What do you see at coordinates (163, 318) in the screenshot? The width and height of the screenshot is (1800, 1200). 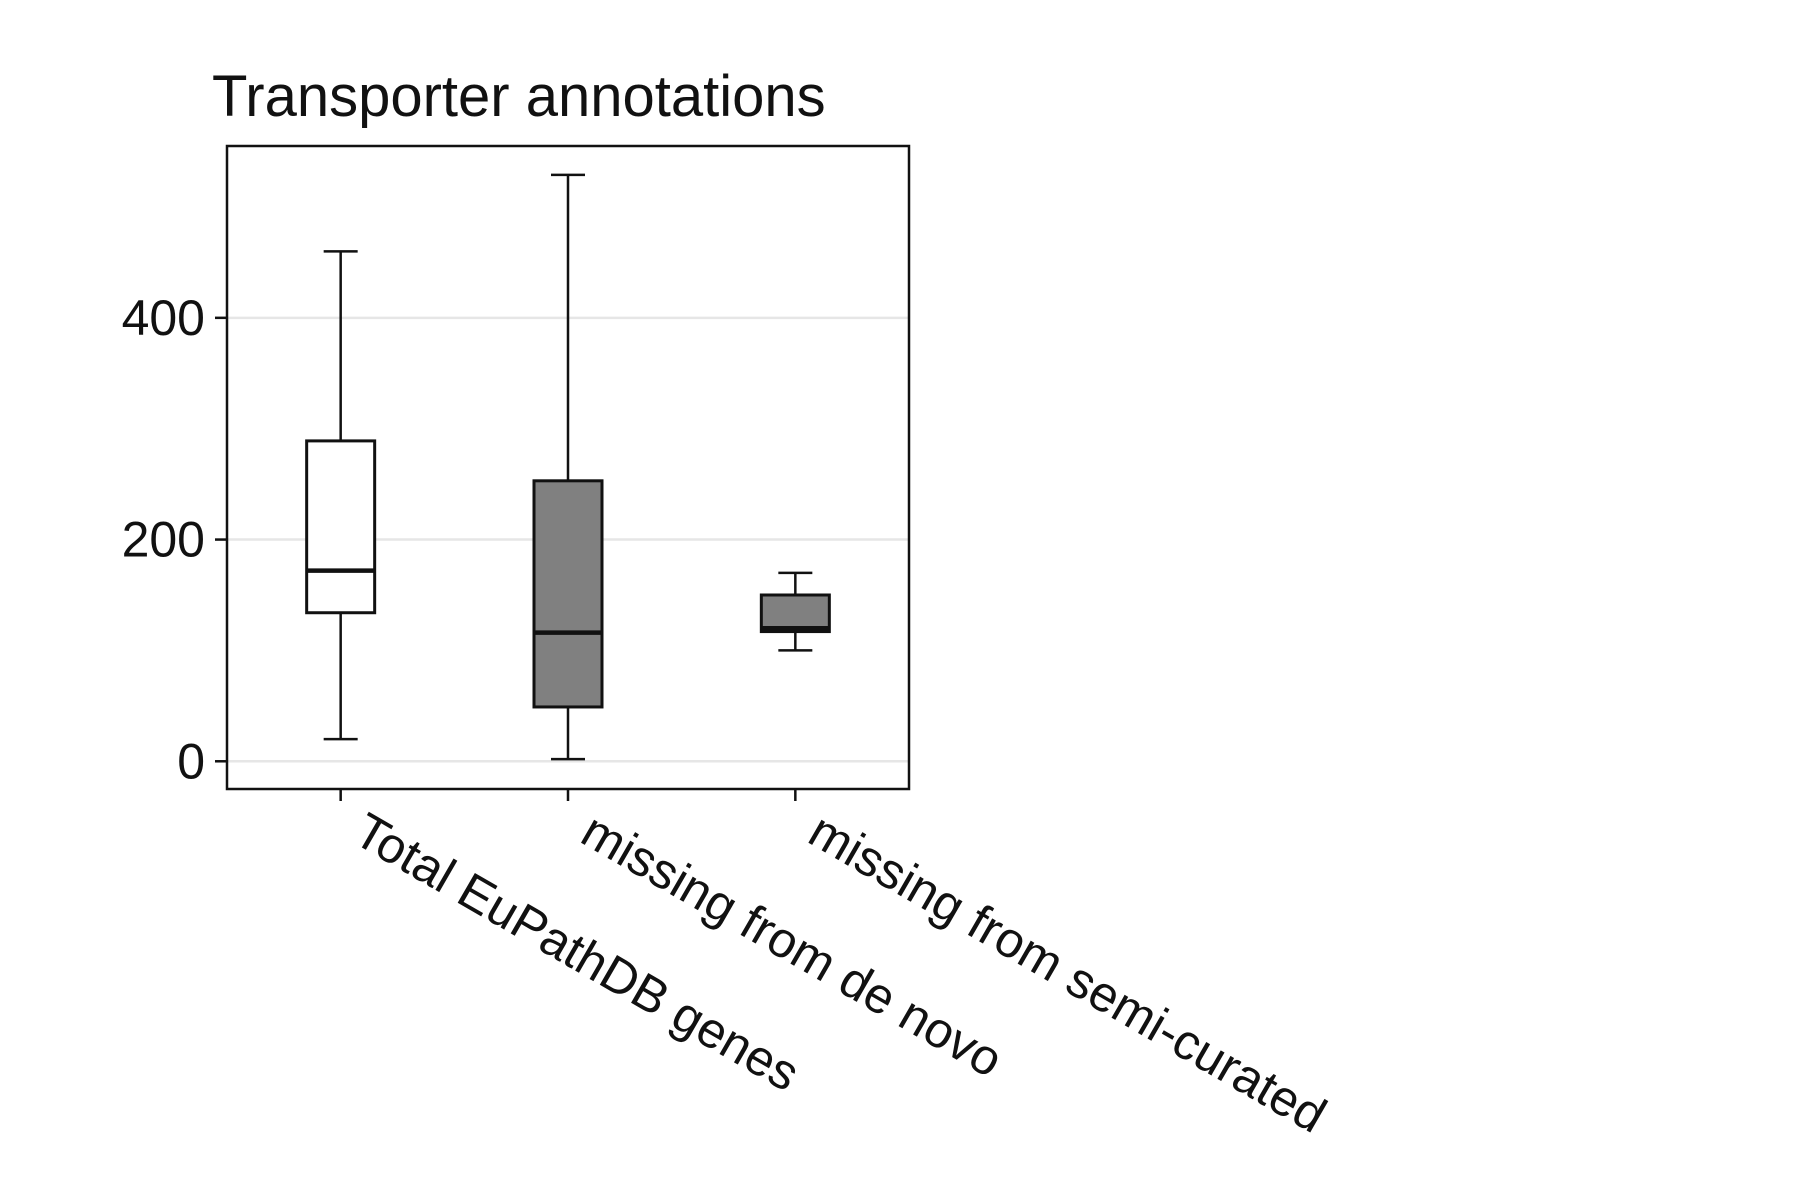 I see `y-tick-label: 400` at bounding box center [163, 318].